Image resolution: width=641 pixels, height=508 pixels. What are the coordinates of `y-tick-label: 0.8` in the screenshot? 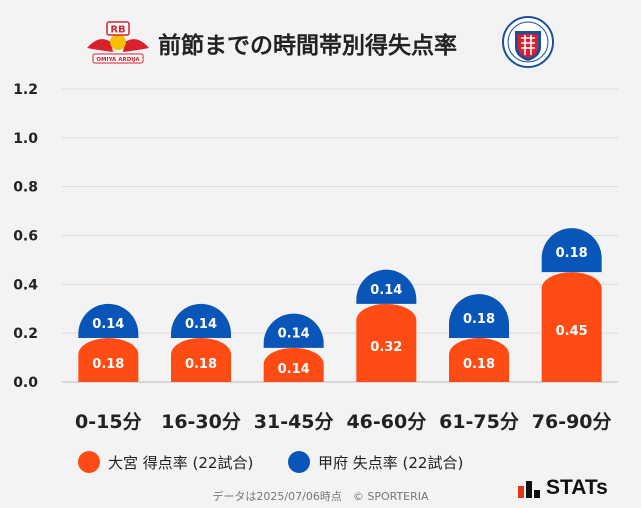 It's located at (25, 188).